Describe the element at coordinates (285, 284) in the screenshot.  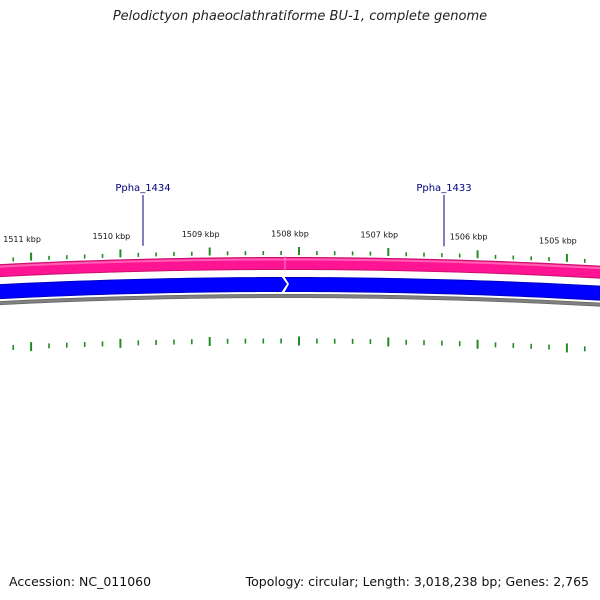
I see `reverse-gene-arrowhead` at that location.